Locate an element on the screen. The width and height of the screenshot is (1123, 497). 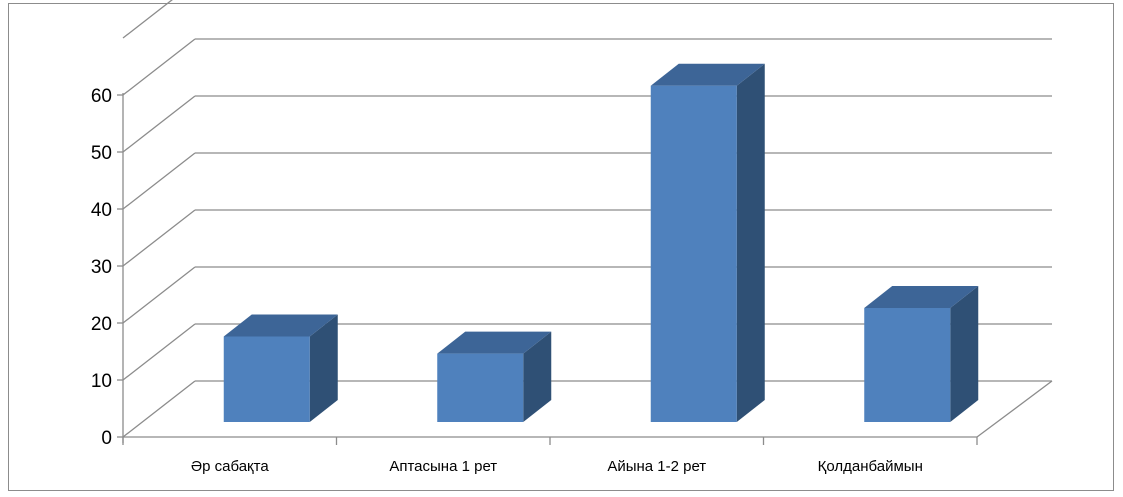
y-tick-label: 50 is located at coordinates (101, 153).